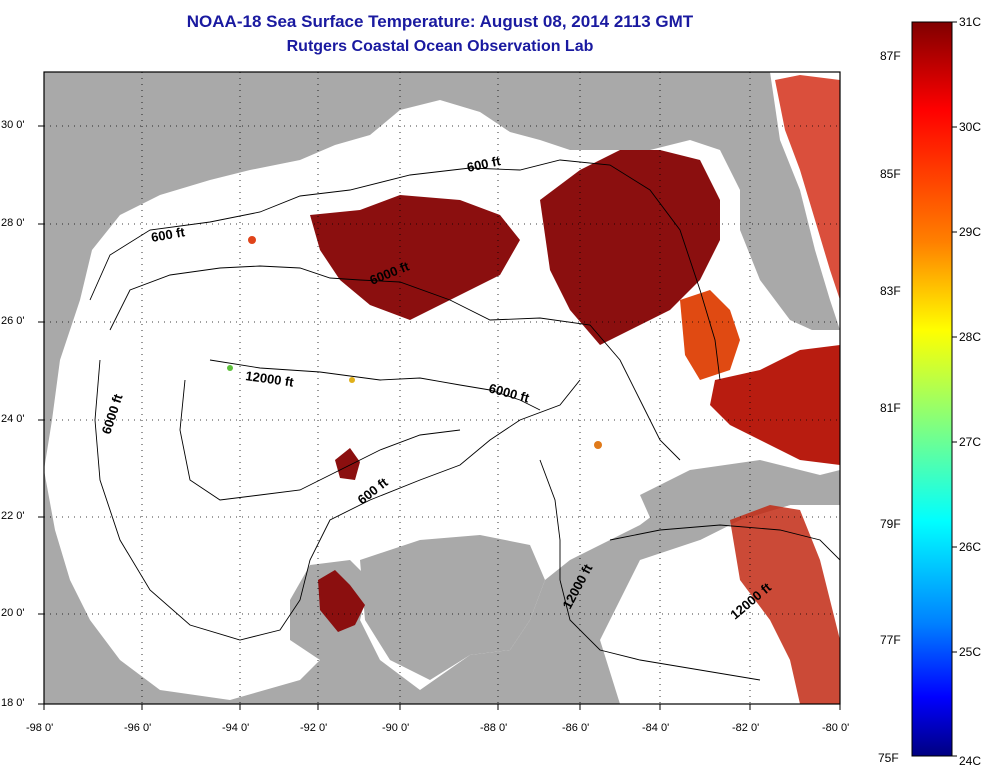  I want to click on colorbar, so click(932, 389).